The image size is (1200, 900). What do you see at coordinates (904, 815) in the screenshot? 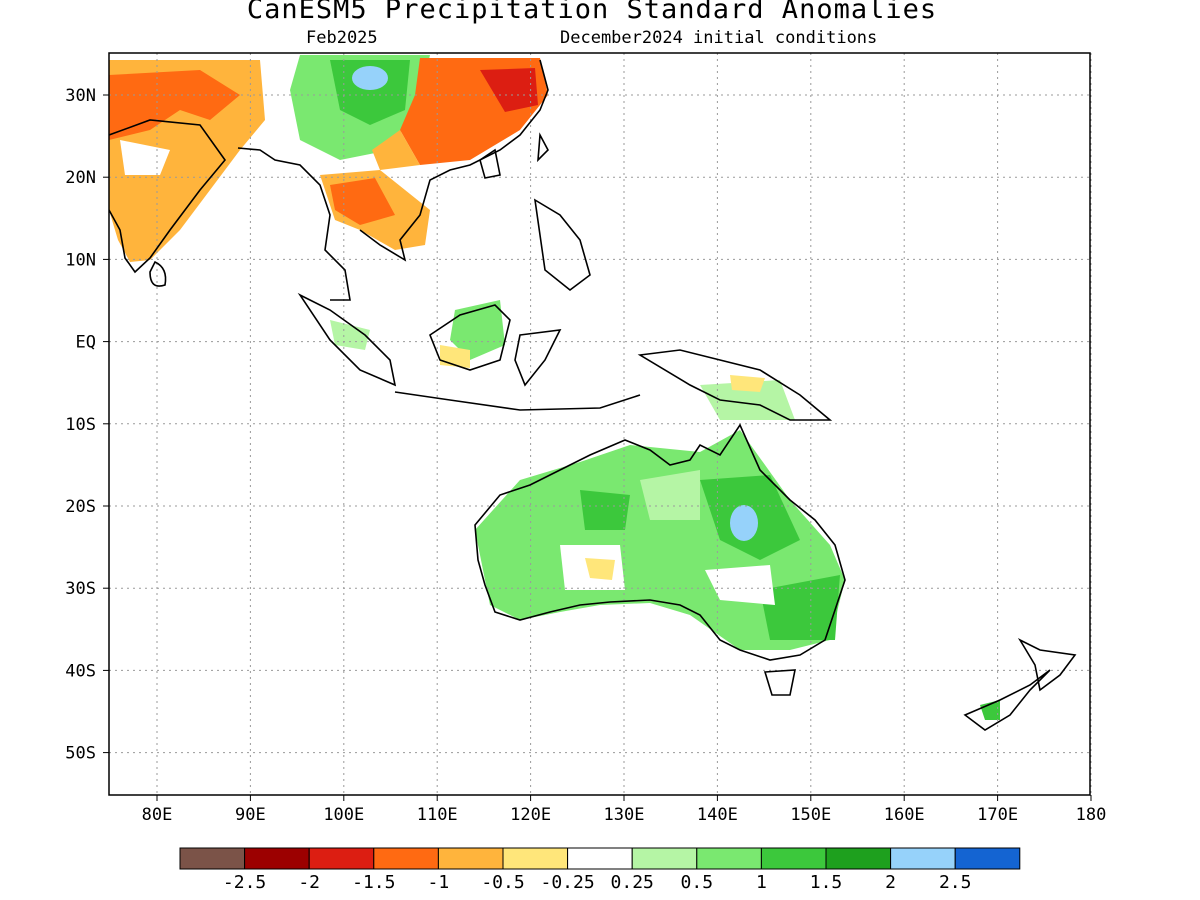
I see `longitude-tick-label: 160E` at bounding box center [904, 815].